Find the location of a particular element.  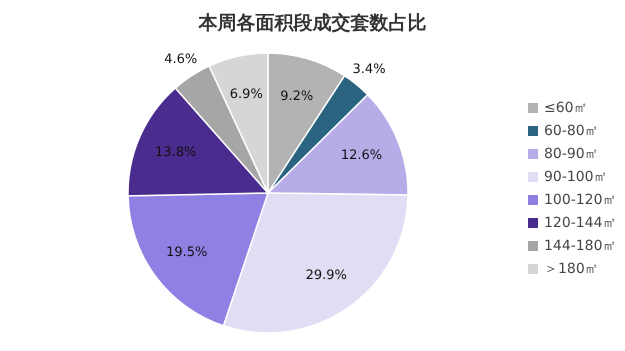

data-label: 12.6% is located at coordinates (361, 155).